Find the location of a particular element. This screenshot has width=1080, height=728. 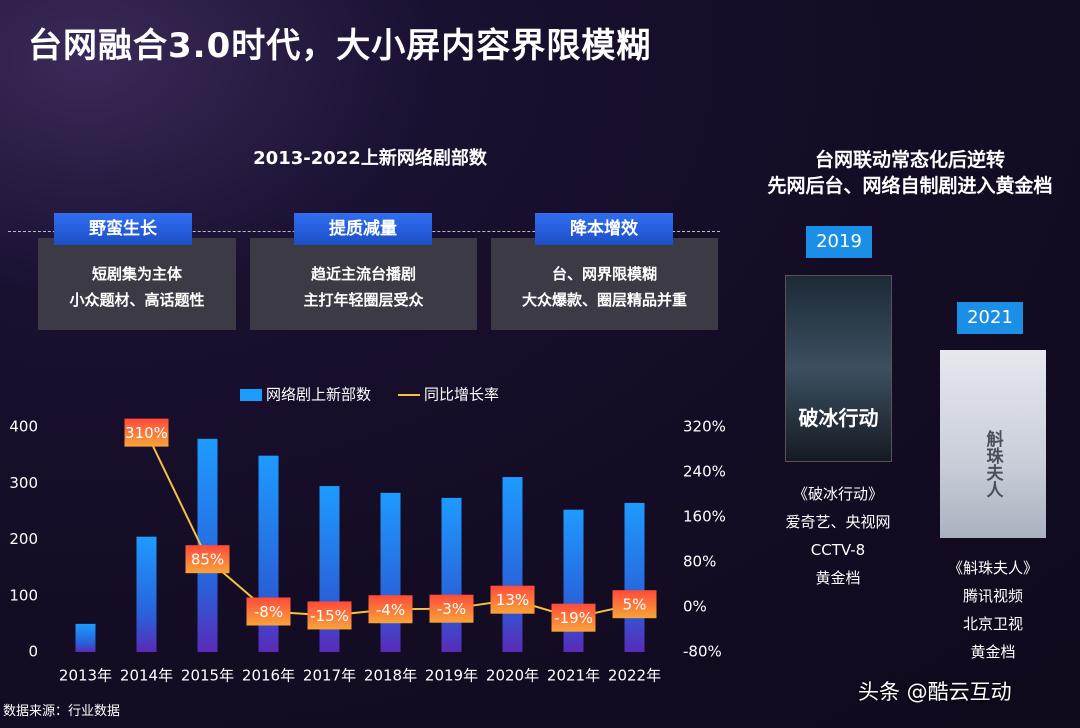

y2-tick-label: 240% is located at coordinates (704, 472).